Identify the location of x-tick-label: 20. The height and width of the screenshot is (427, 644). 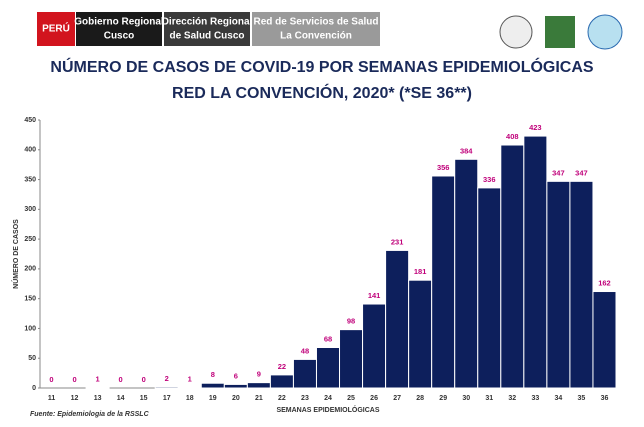
(236, 398).